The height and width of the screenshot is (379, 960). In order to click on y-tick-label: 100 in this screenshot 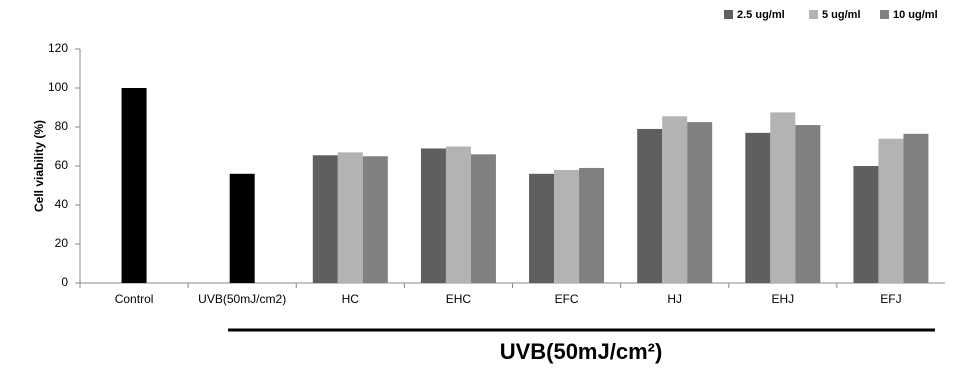, I will do `click(58, 87)`.